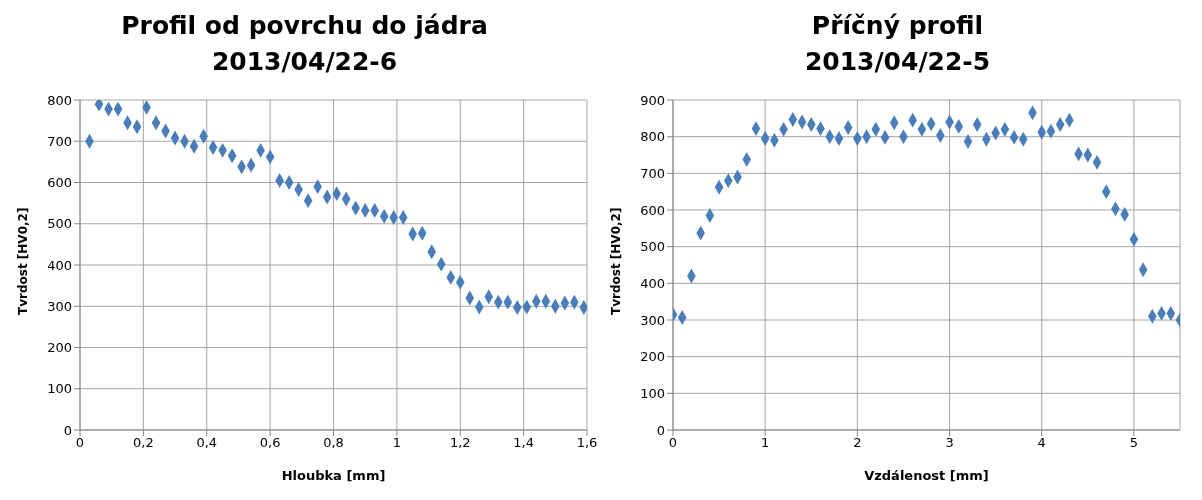 The image size is (1202, 500). Describe the element at coordinates (587, 443) in the screenshot. I see `x-tick-label: 1,6` at that location.